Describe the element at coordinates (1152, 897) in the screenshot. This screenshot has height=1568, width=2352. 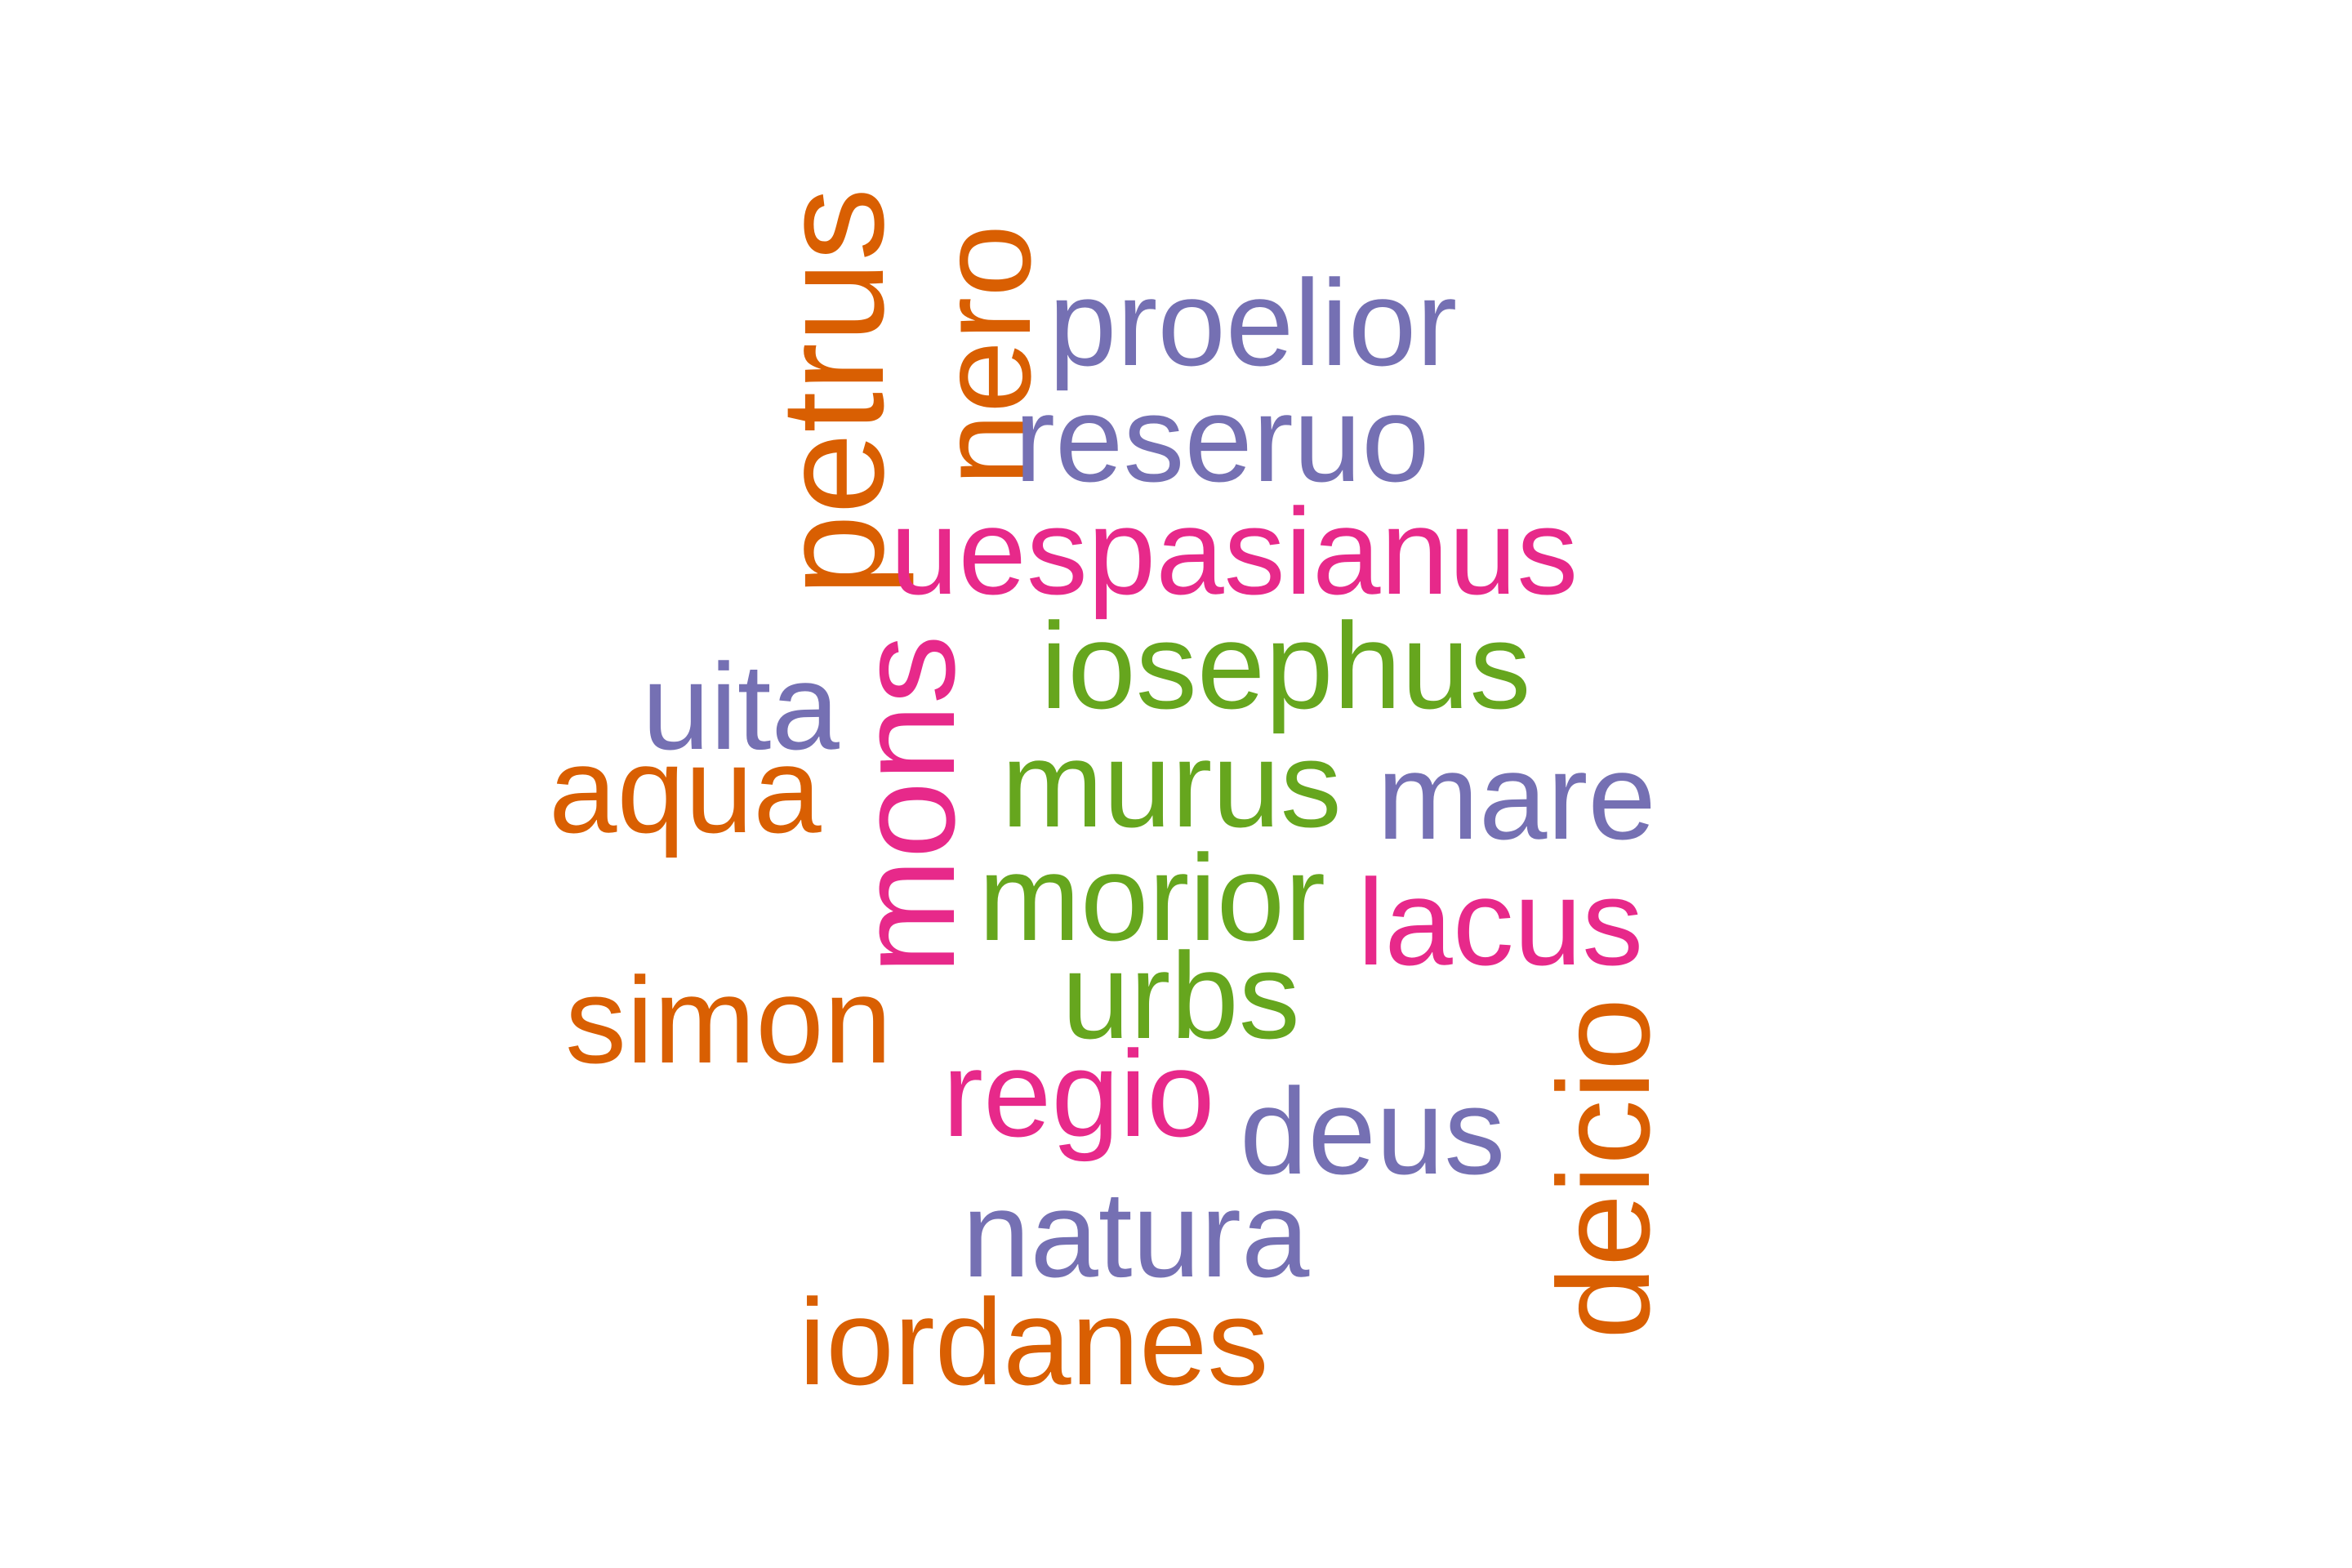
I see `word-morior: morior` at that location.